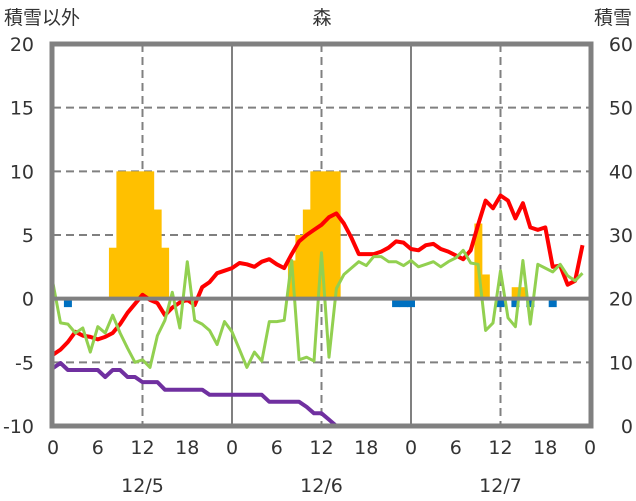 The image size is (636, 501). I want to click on left-tick-label: 20, so click(22, 45).